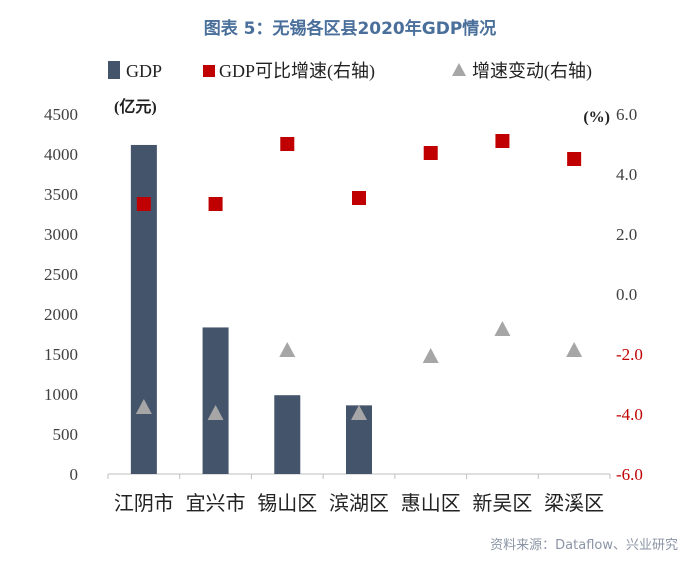 Image resolution: width=700 pixels, height=564 pixels. What do you see at coordinates (216, 503) in the screenshot?
I see `category-label: 宜兴市` at bounding box center [216, 503].